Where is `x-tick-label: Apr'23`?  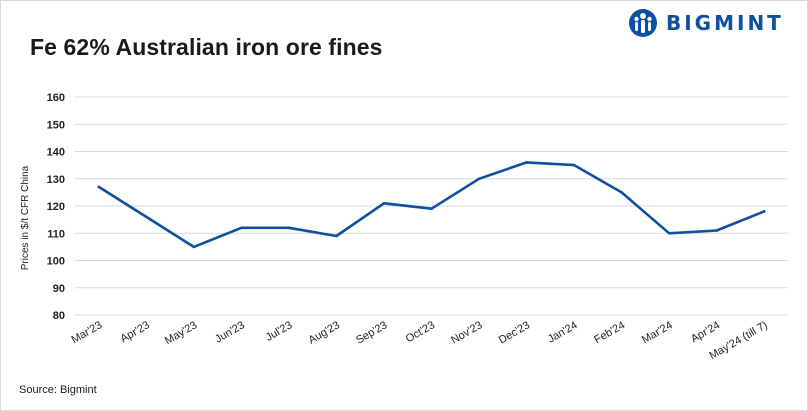 x-tick-label: Apr'23 is located at coordinates (135, 332).